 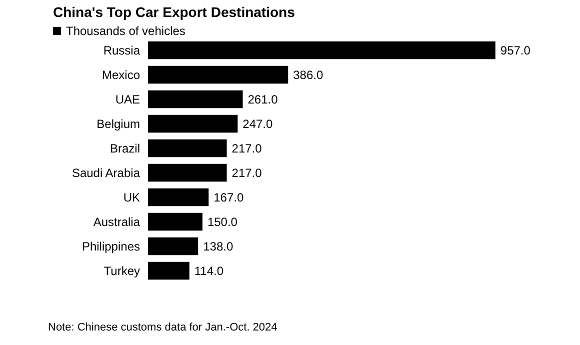 What do you see at coordinates (127, 99) in the screenshot?
I see `y-tick-label: UAE` at bounding box center [127, 99].